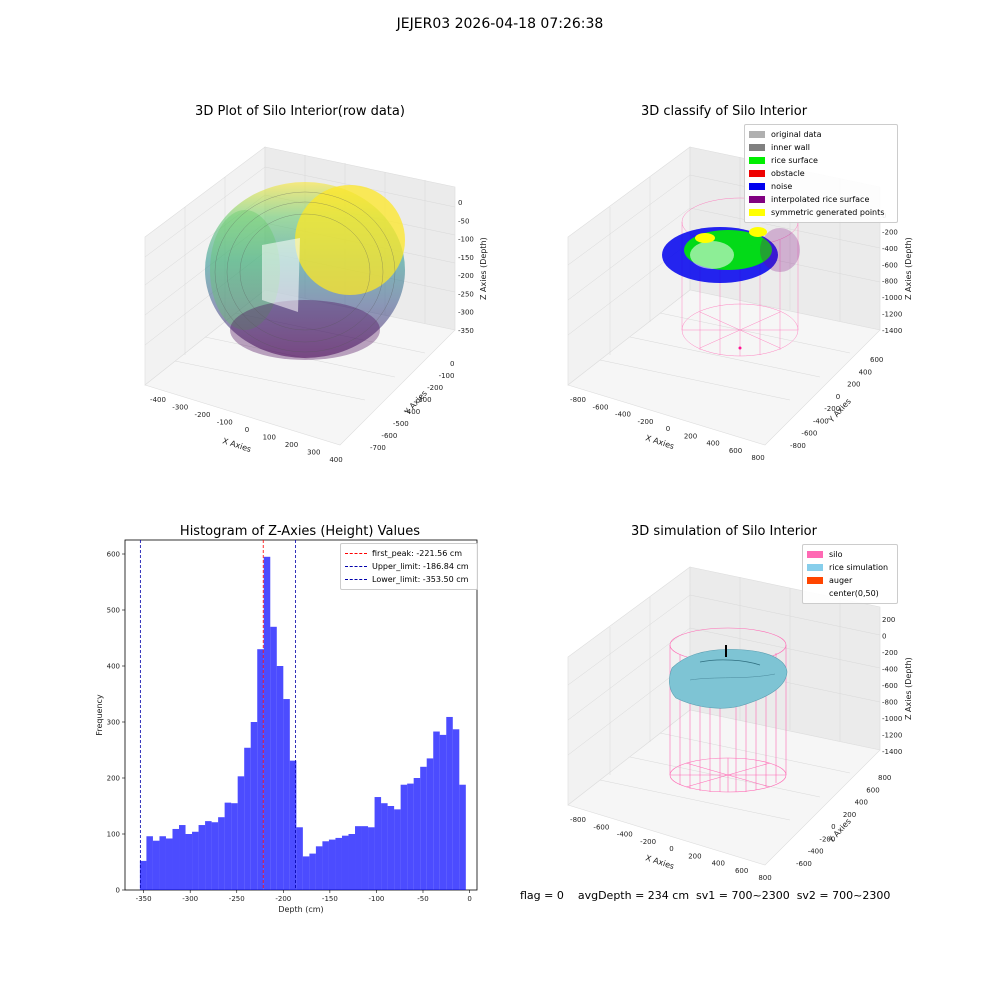  Describe the element at coordinates (420, 579) in the screenshot. I see `histogram-legend-label: Lower_limit: -353.50 cm` at that location.